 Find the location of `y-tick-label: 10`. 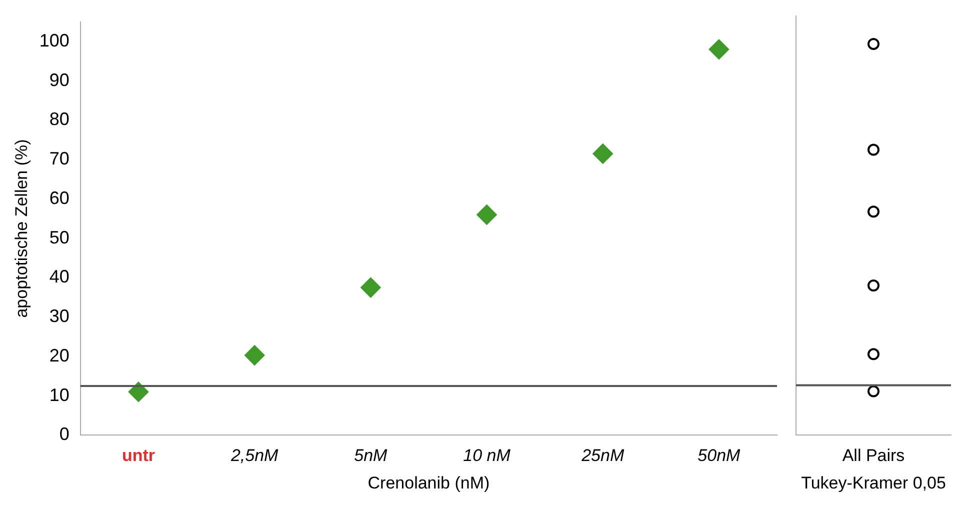

y-tick-label: 10 is located at coordinates (59, 394).